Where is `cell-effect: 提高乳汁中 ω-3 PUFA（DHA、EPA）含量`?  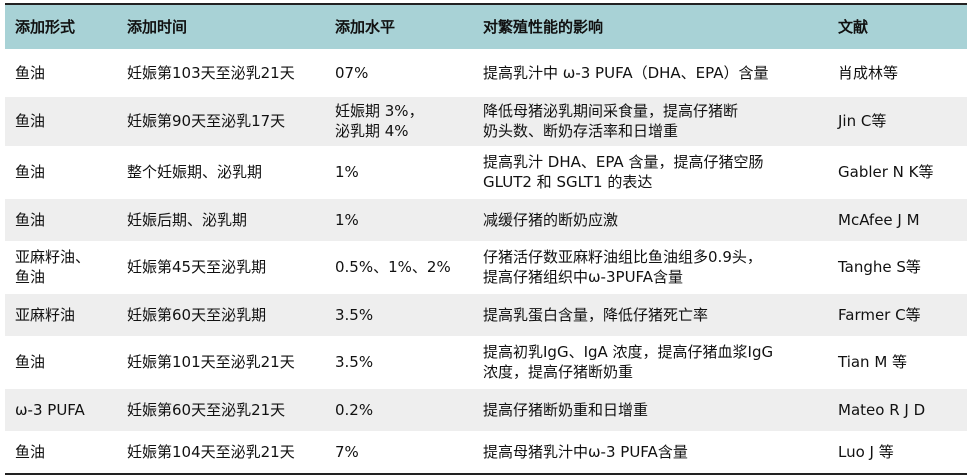
cell-effect: 提高乳汁中 ω-3 PUFA（DHA、EPA）含量 is located at coordinates (626, 72).